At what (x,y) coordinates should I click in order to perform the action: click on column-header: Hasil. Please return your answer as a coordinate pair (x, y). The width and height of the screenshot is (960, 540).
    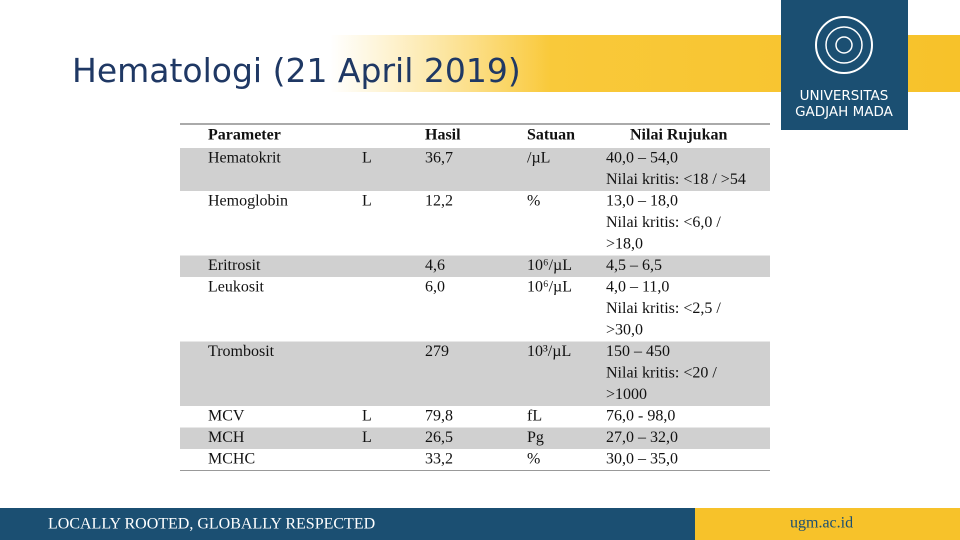
    Looking at the image, I should click on (443, 135).